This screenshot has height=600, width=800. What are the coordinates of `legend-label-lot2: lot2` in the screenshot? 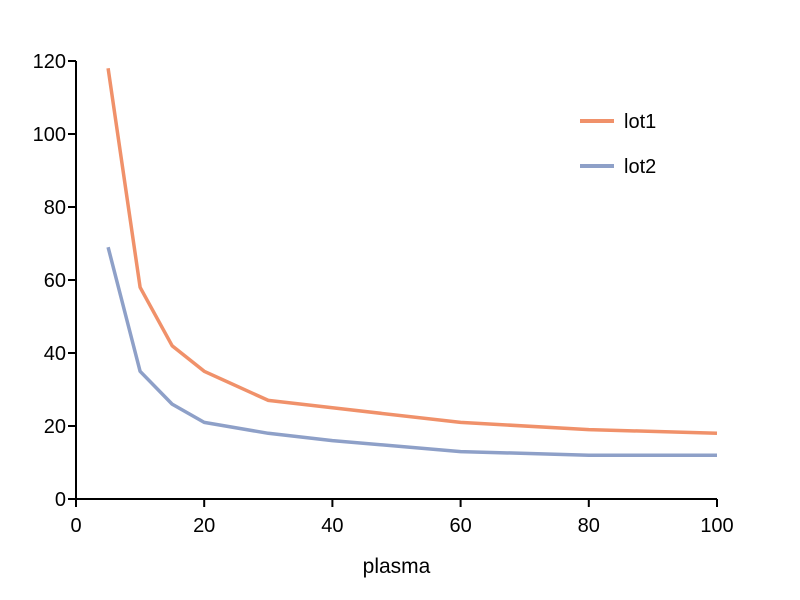 It's located at (640, 167).